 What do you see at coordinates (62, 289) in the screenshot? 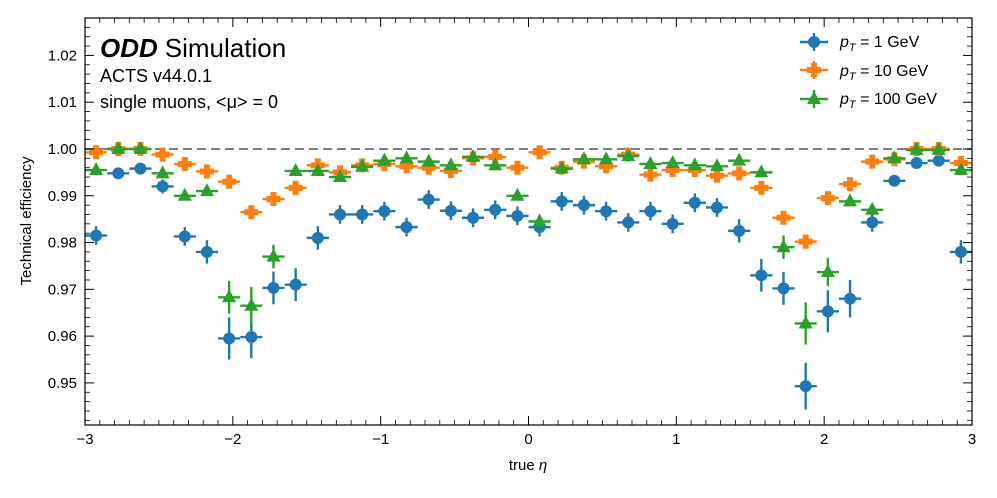
I see `y-tick-label: 0.97` at bounding box center [62, 289].